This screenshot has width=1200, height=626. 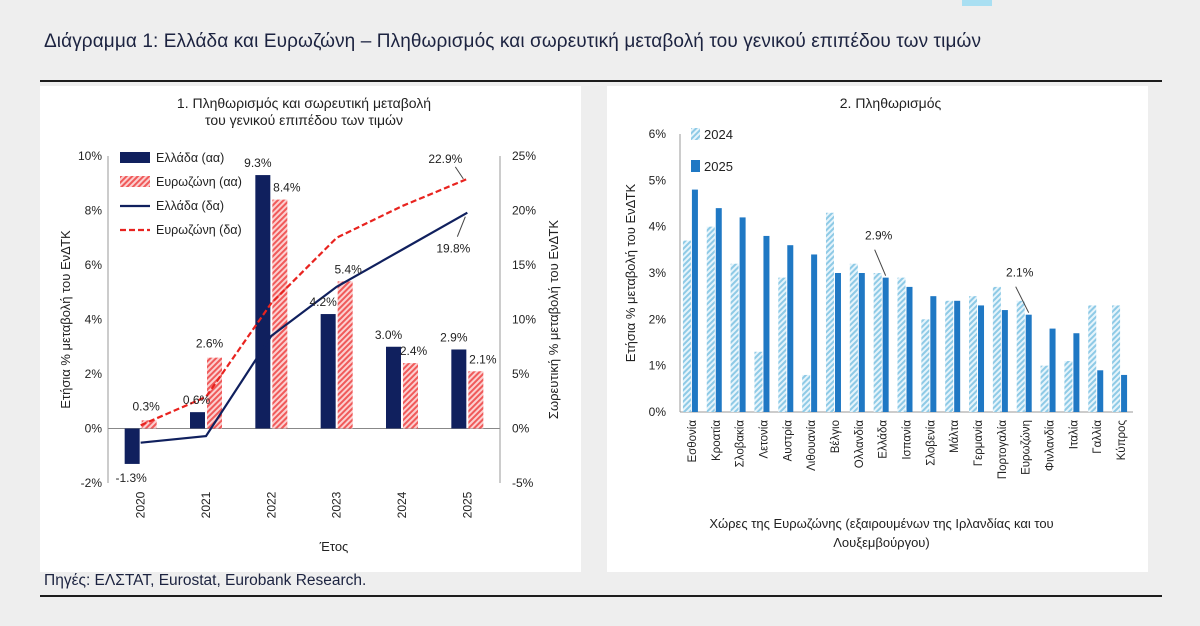 What do you see at coordinates (524, 265) in the screenshot?
I see `chart1-y2tick-label: 15%` at bounding box center [524, 265].